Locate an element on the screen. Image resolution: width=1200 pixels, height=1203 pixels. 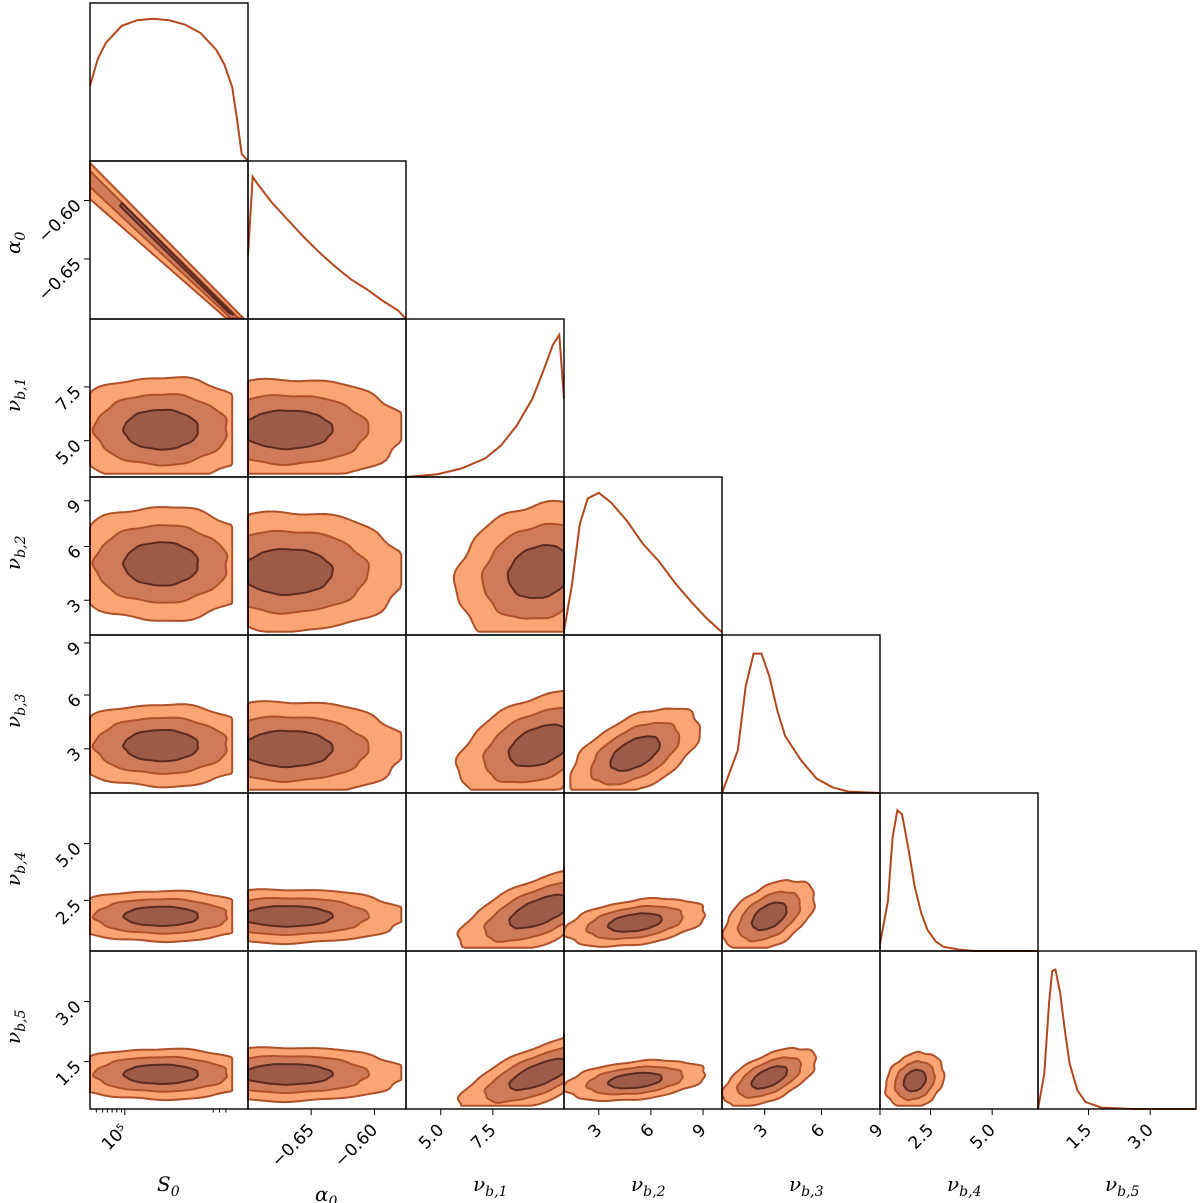
x-axis-label-nu_b5: νb,5 is located at coordinates (1122, 1186).